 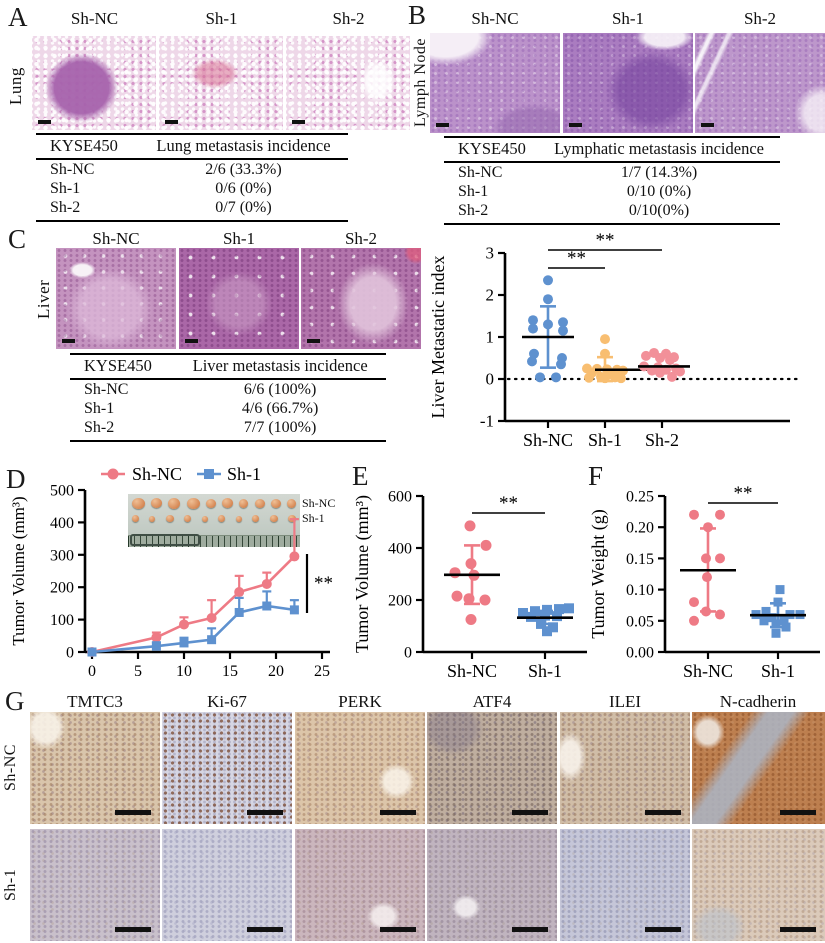 I want to click on svg-text: 500, so click(x=62, y=491).